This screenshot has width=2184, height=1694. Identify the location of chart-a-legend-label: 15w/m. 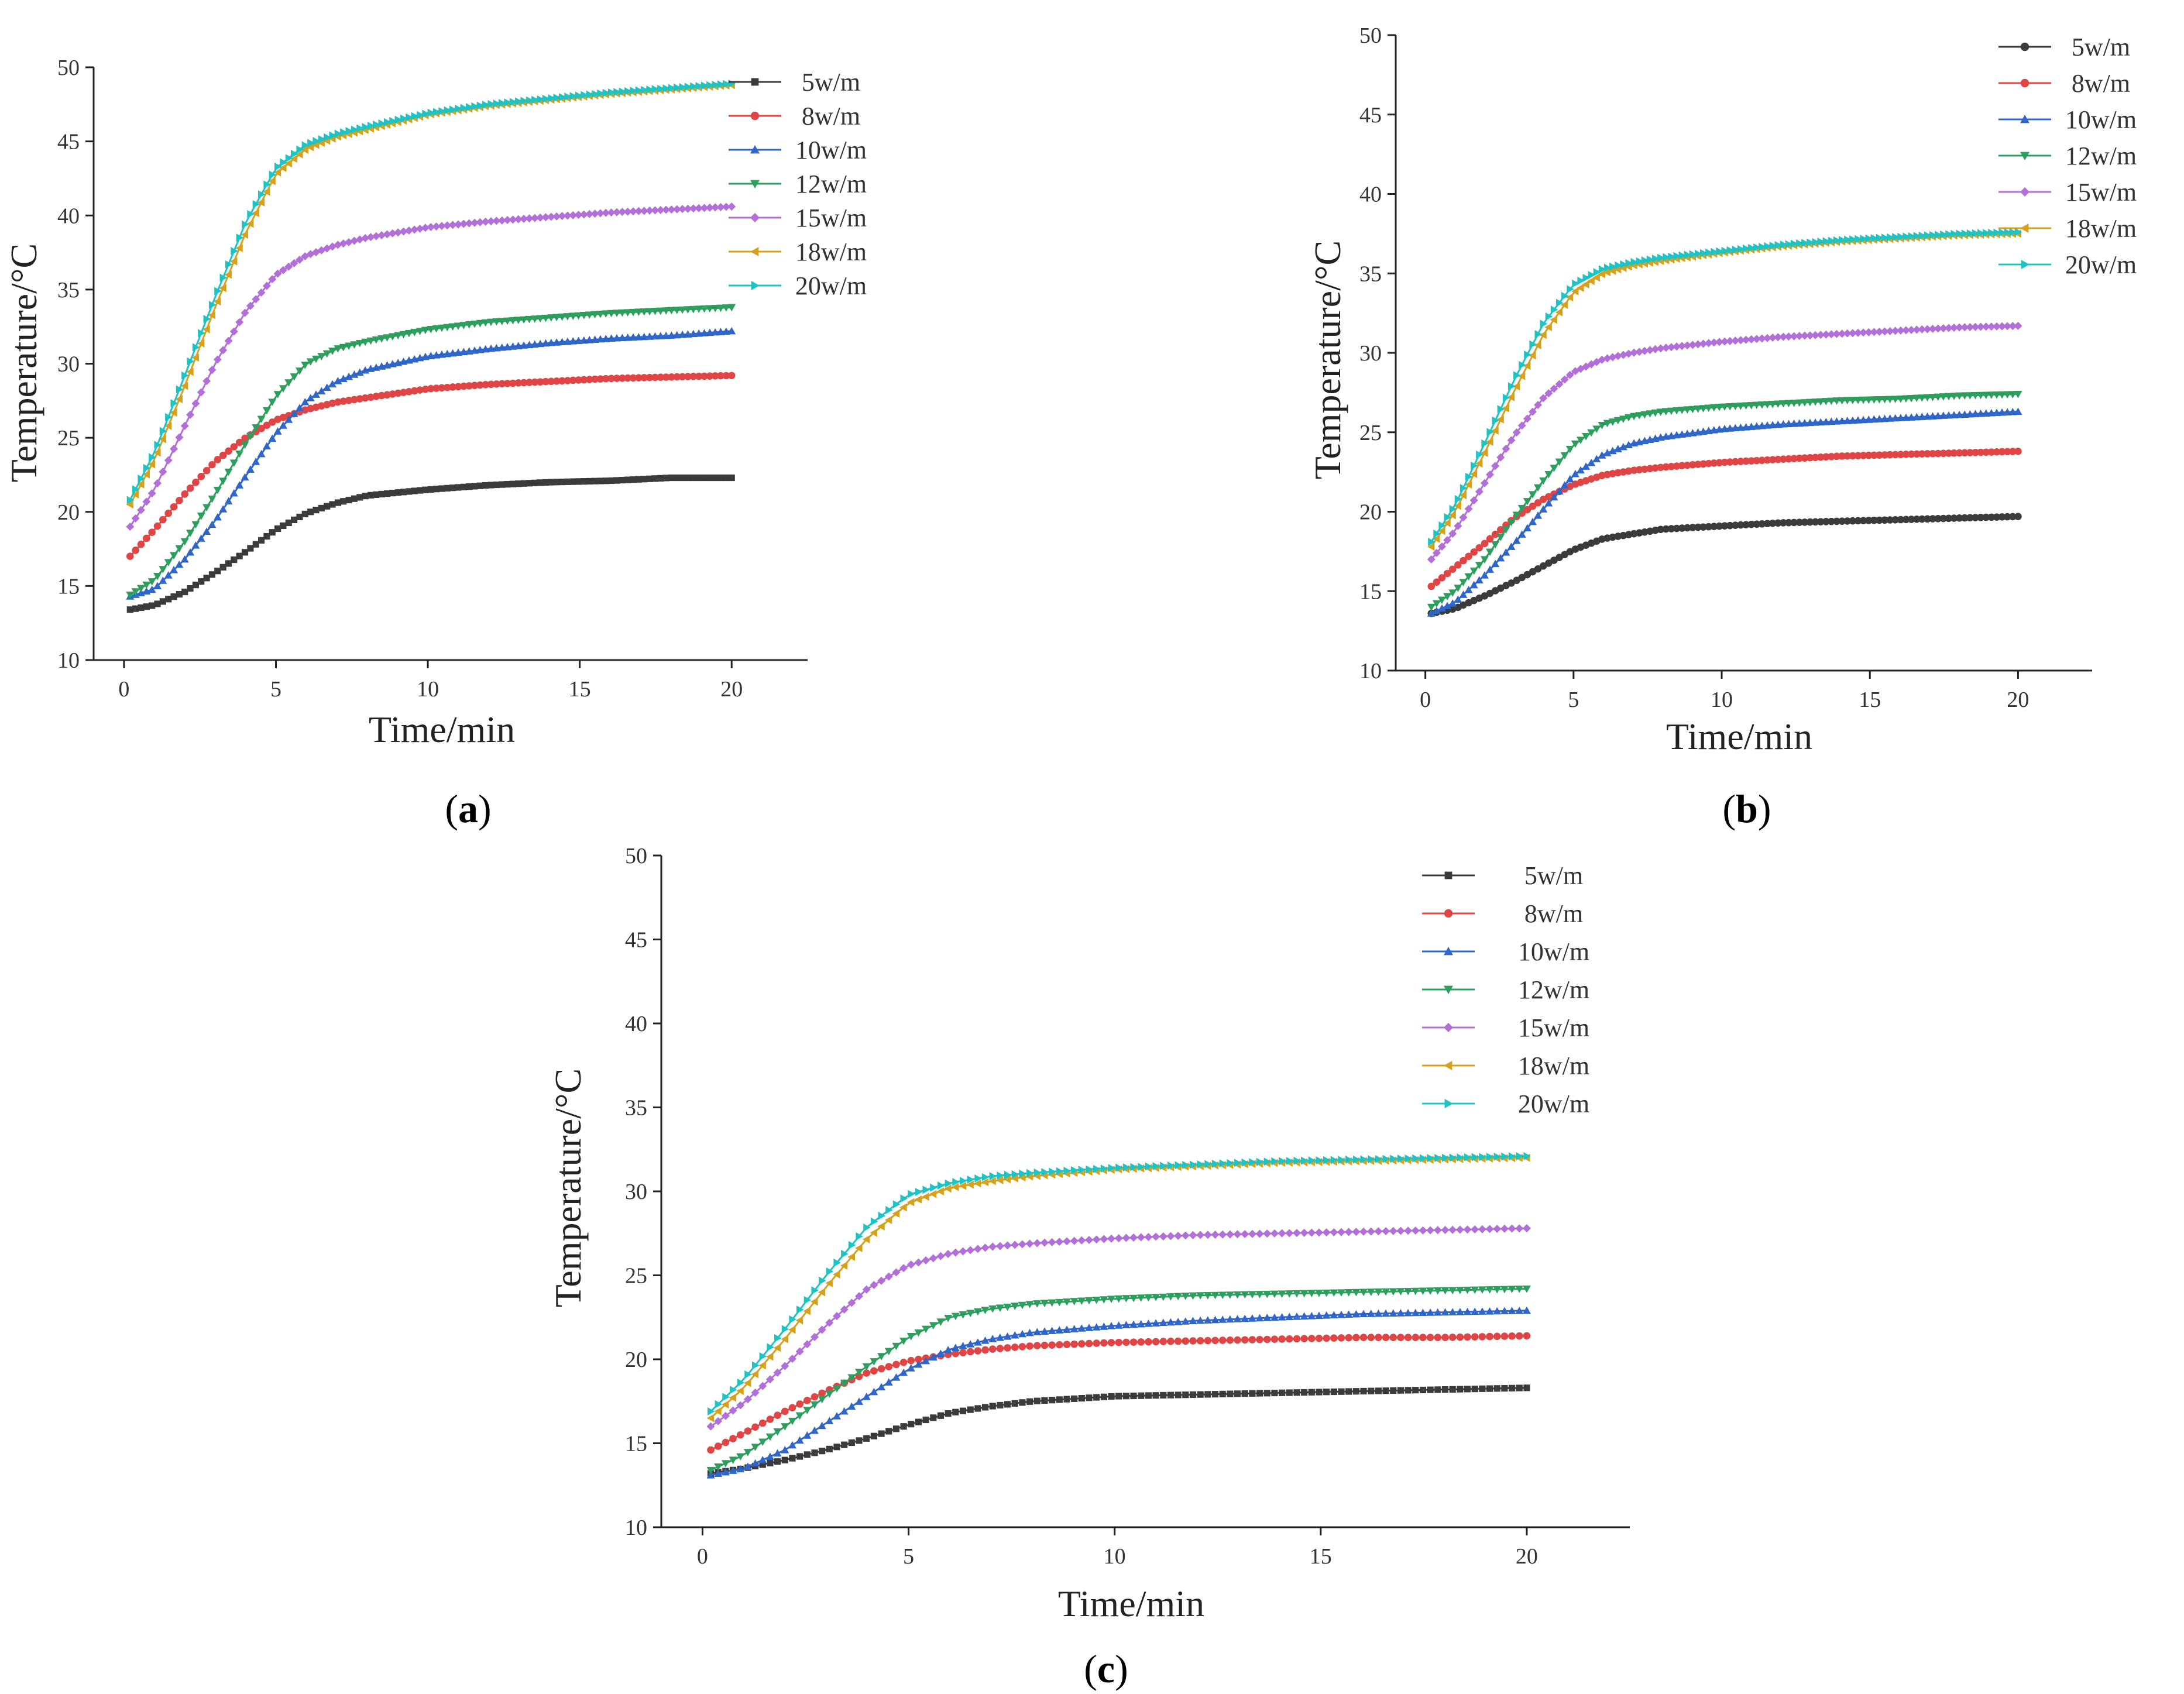
(831, 218).